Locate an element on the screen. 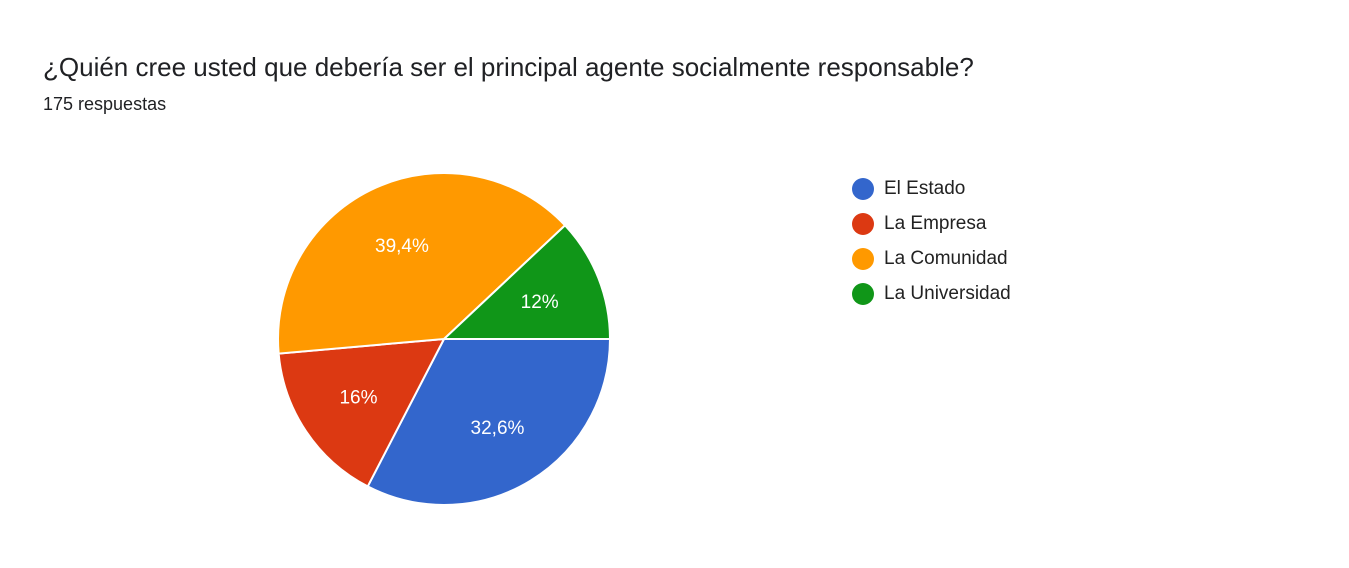  pie-slice-la-empresa is located at coordinates (361, 412).